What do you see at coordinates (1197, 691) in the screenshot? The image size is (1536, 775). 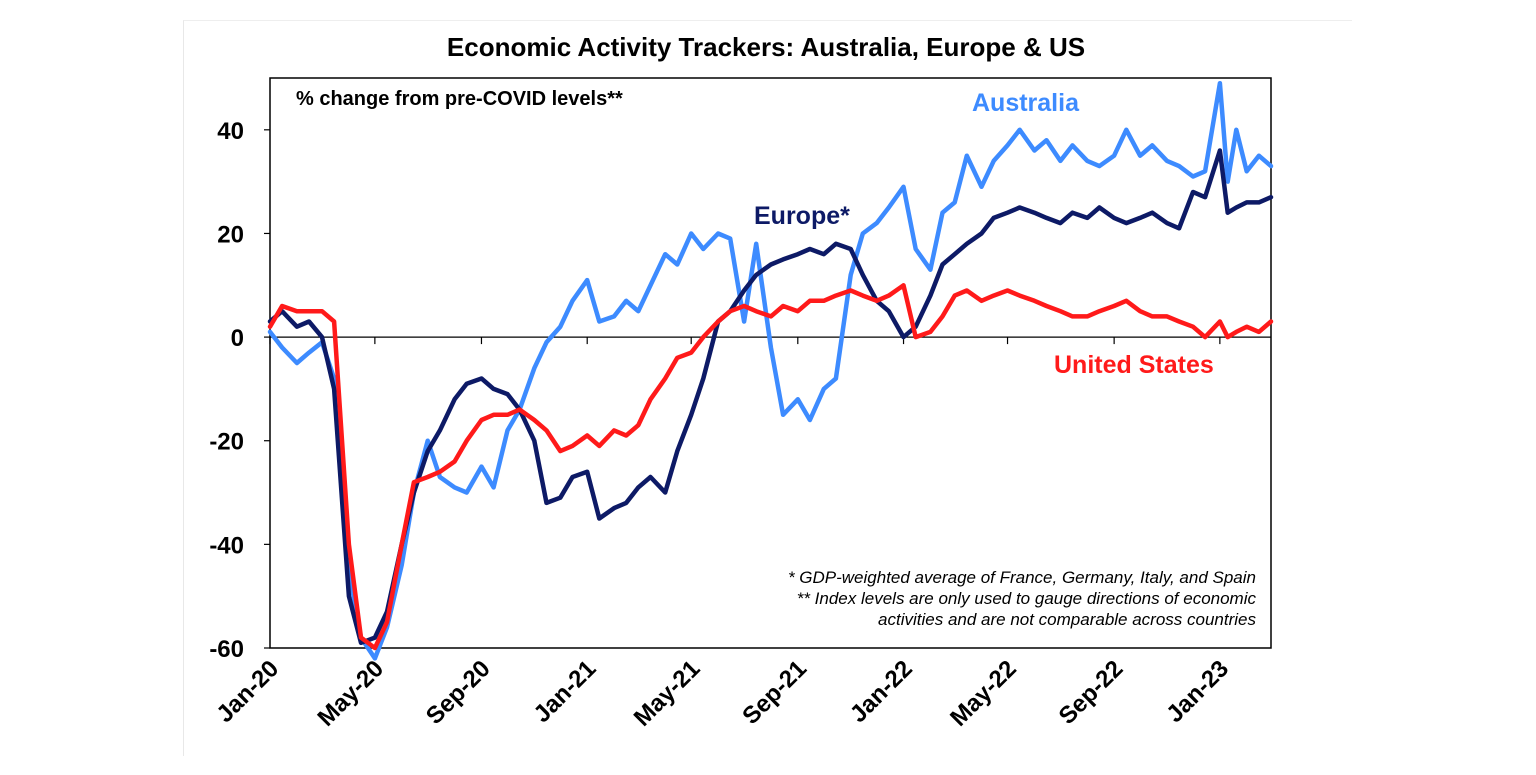 I see `x-tick-label: Jan-23` at bounding box center [1197, 691].